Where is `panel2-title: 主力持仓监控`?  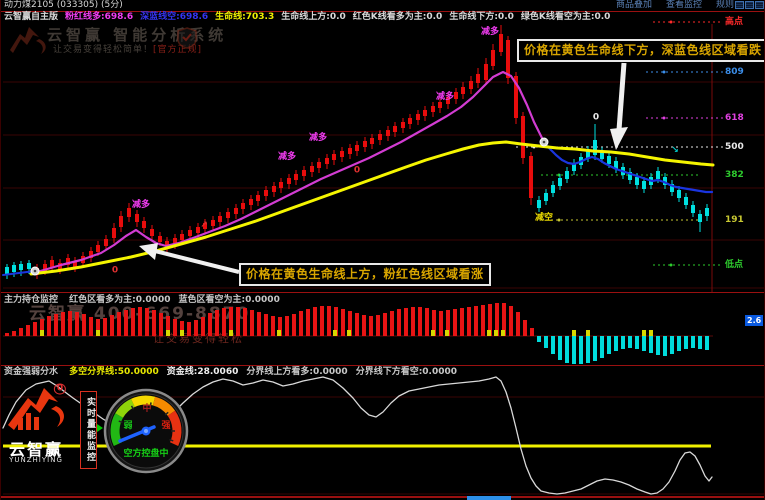
panel2-title: 主力持仓监控 is located at coordinates (31, 300).